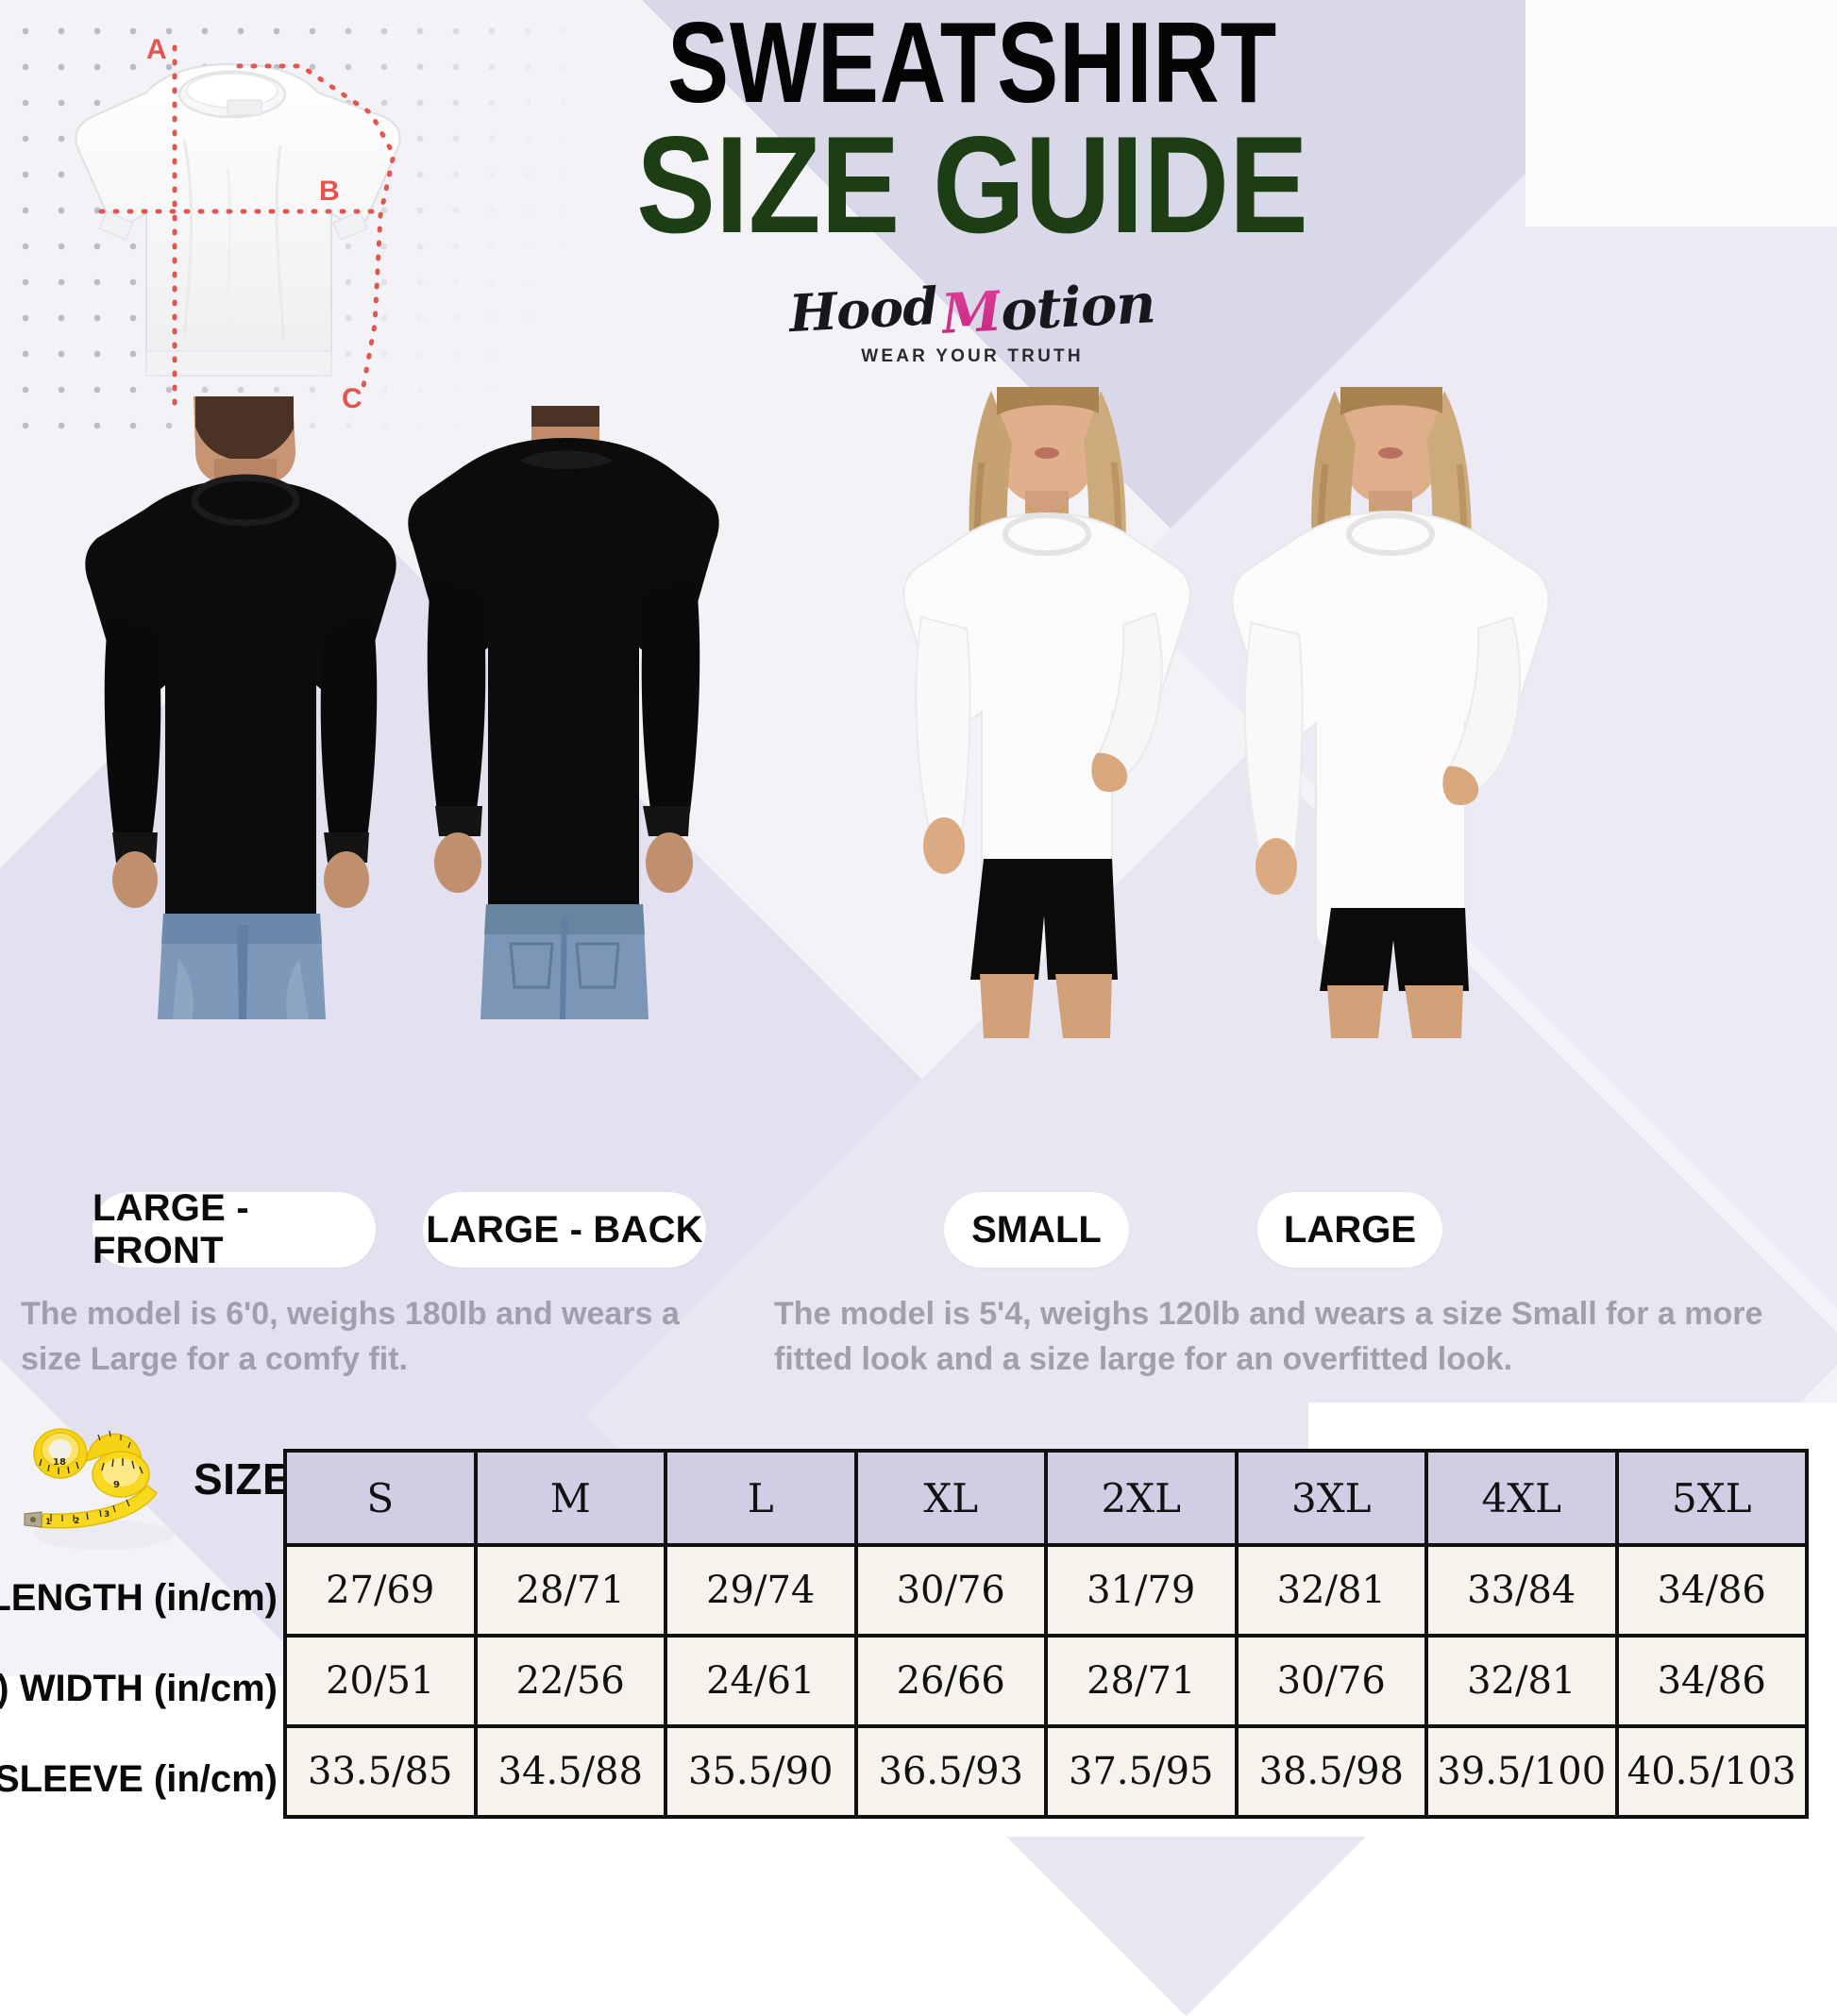 The height and width of the screenshot is (2016, 1837). What do you see at coordinates (380, 1498) in the screenshot?
I see `column-header-s: S` at bounding box center [380, 1498].